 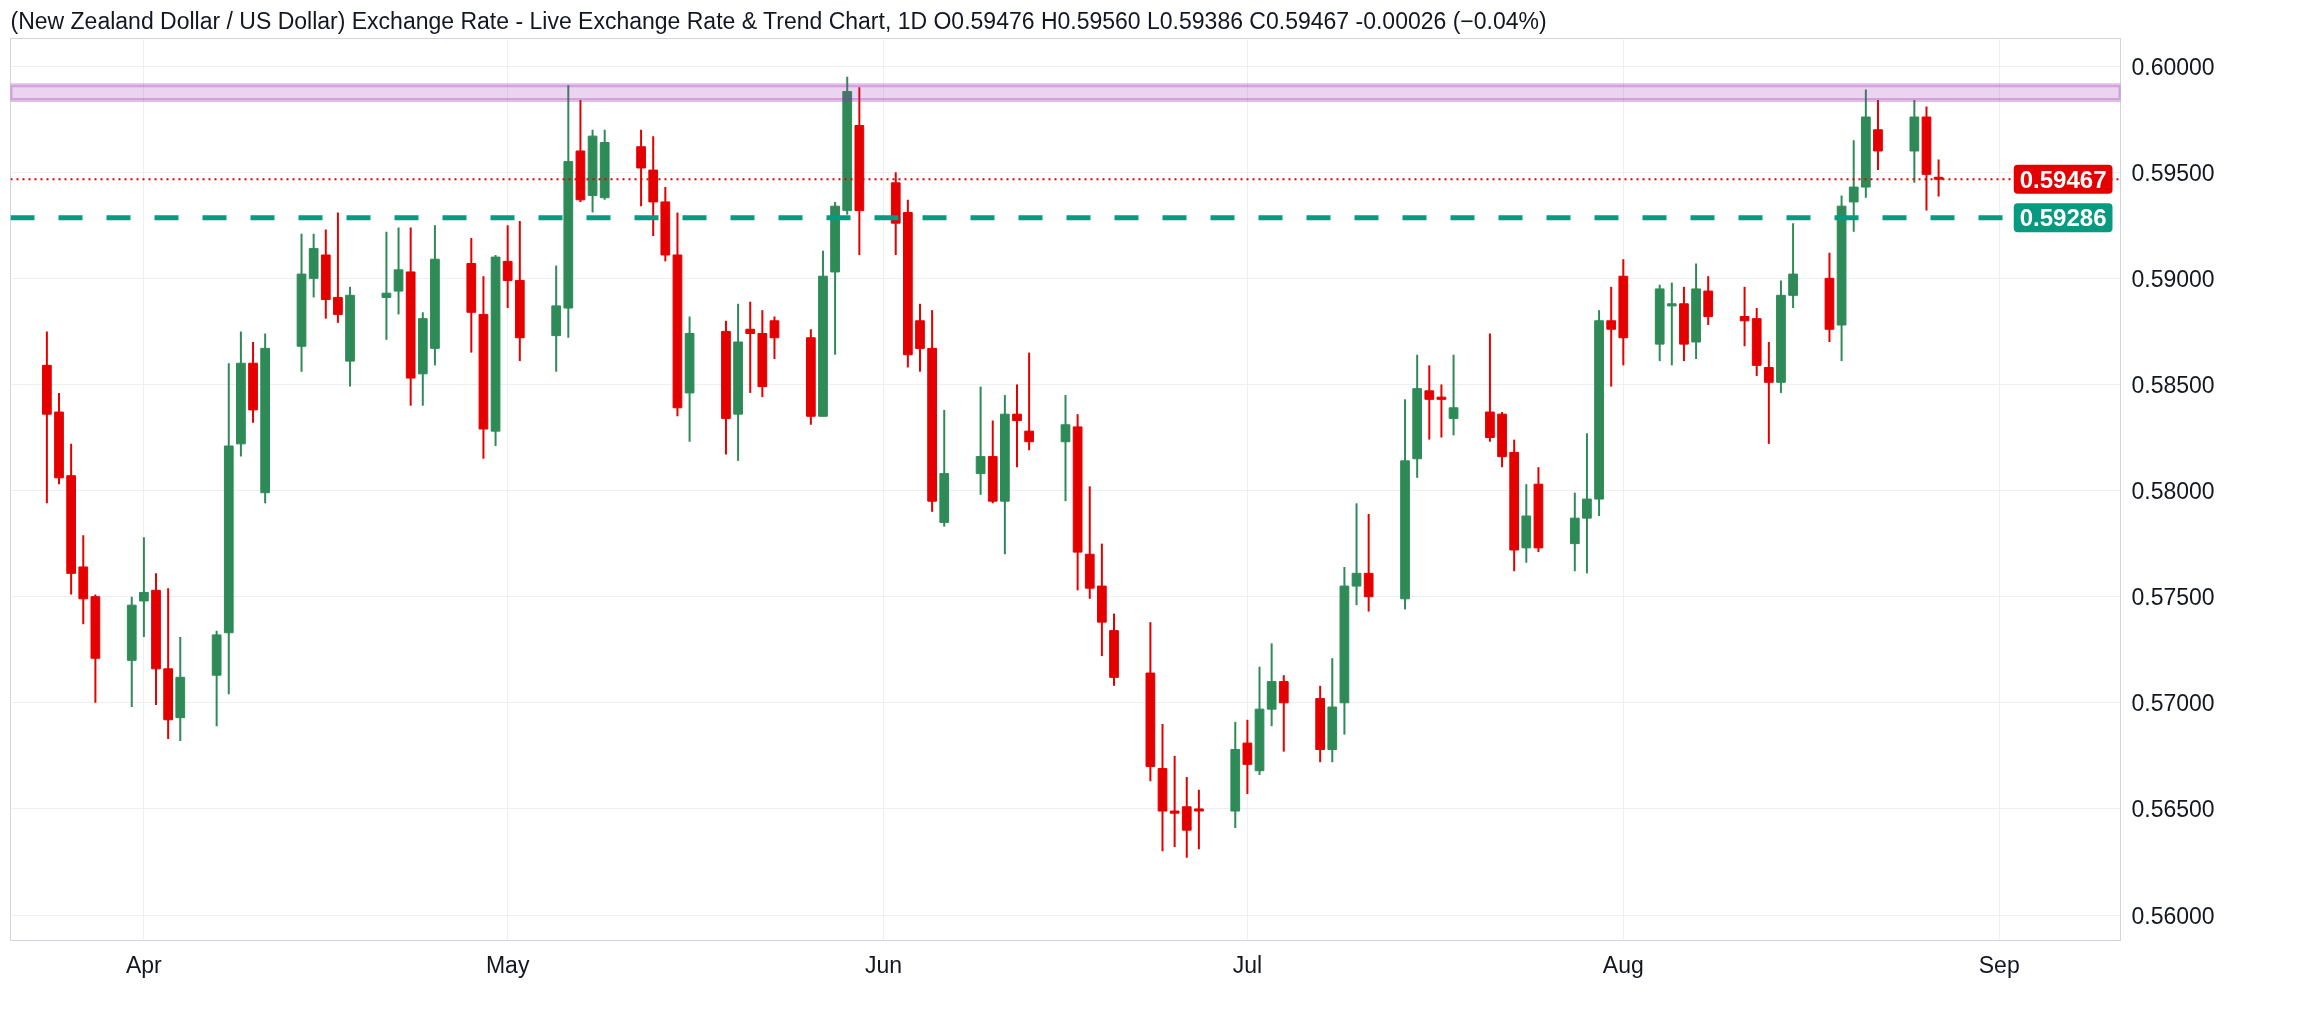 What do you see at coordinates (1247, 964) in the screenshot?
I see `x-tick-label: Jul` at bounding box center [1247, 964].